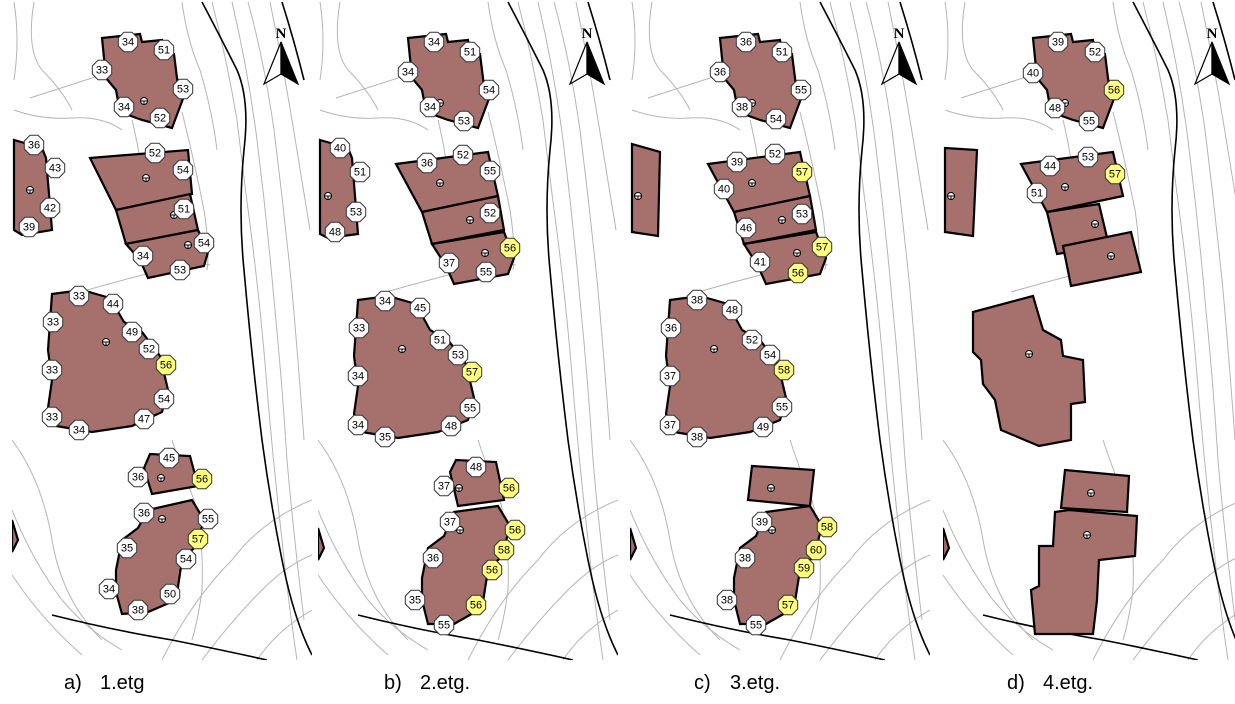  Describe the element at coordinates (55, 169) in the screenshot. I see `height-value: 43` at that location.